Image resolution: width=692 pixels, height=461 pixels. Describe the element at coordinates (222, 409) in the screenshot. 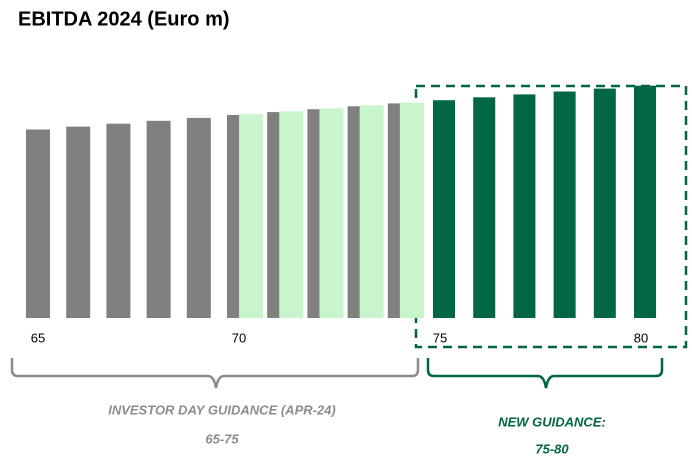

I see `annotation: INVESTOR DAY GUIDANCE (APR-24)` at that location.